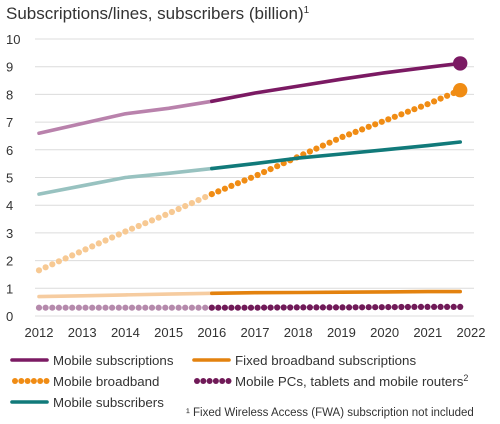  I want to click on y-tick-label: 5, so click(9, 178).